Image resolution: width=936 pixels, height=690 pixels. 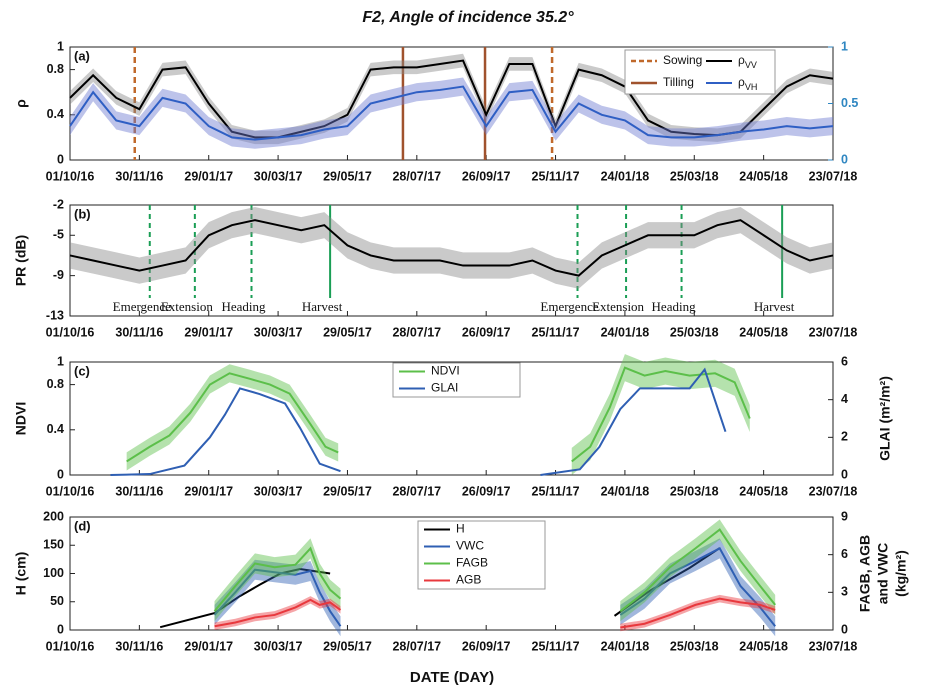 What do you see at coordinates (444, 388) in the screenshot?
I see `legend-label: GLAI` at bounding box center [444, 388].